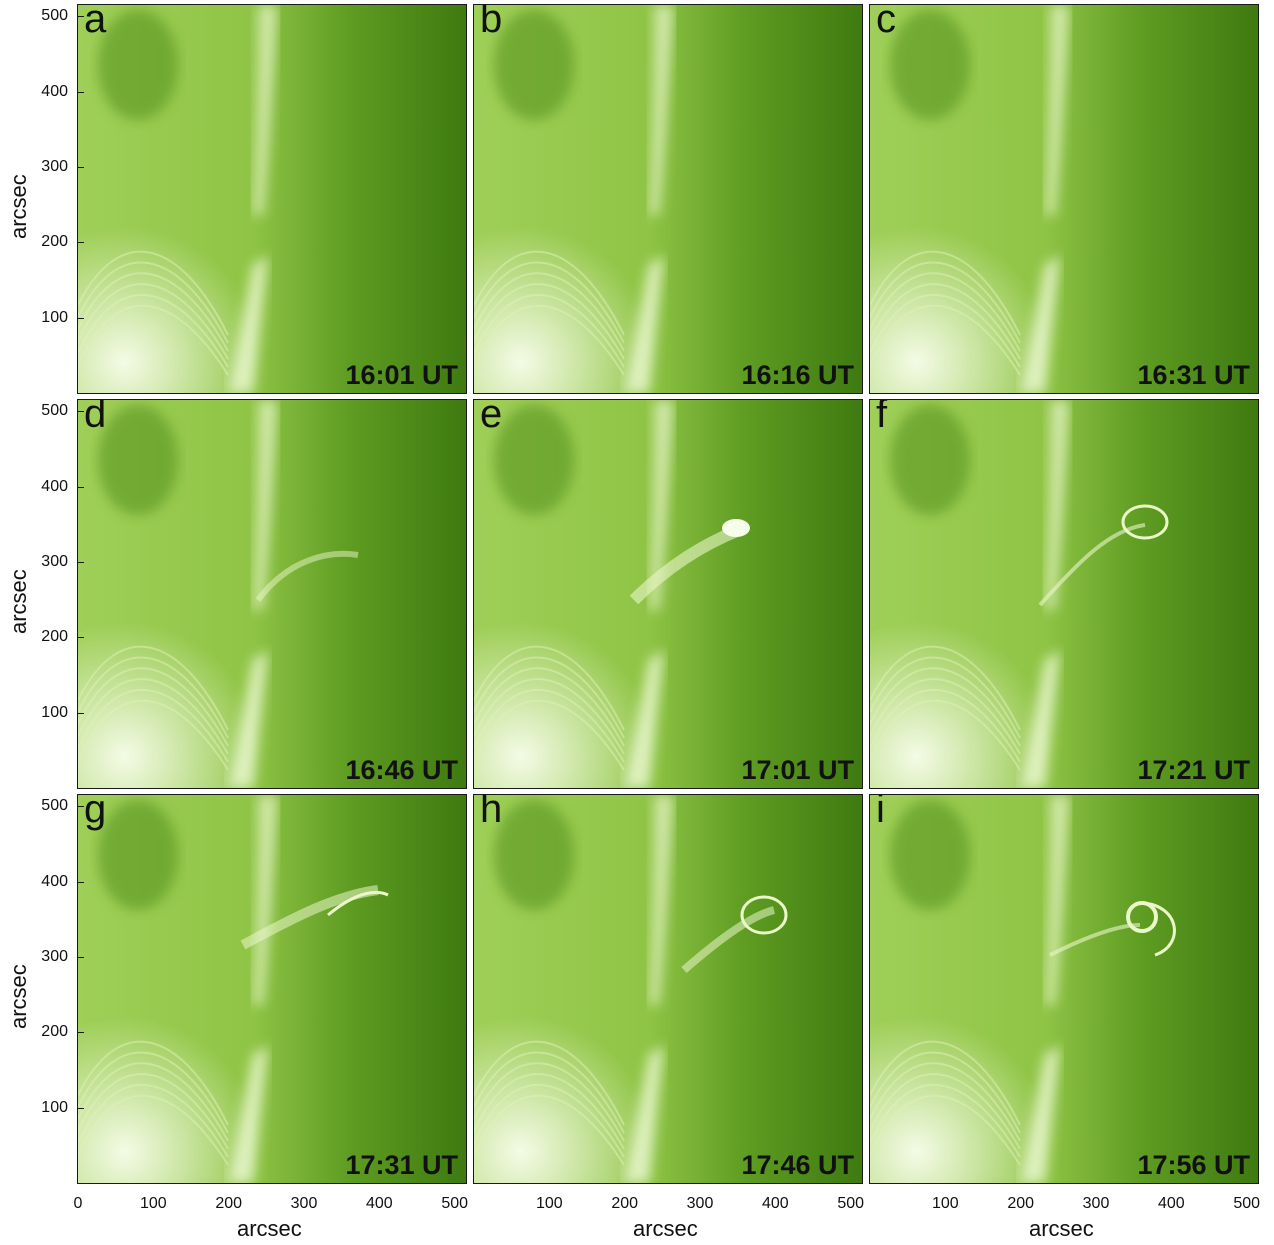 This screenshot has height=1245, width=1274. Describe the element at coordinates (797, 1165) in the screenshot. I see `panel-timestamp: 17:46 UT` at that location.